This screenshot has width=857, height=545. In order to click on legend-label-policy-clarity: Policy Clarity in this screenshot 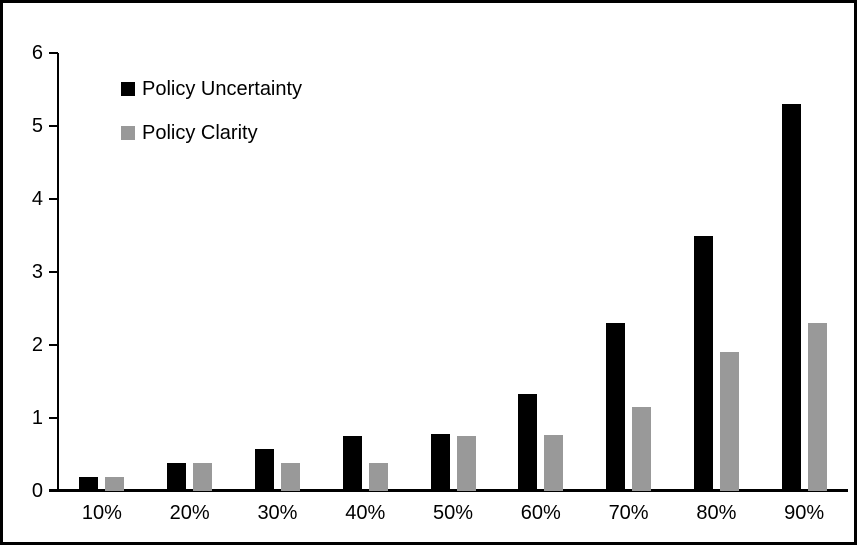, I will do `click(200, 133)`.